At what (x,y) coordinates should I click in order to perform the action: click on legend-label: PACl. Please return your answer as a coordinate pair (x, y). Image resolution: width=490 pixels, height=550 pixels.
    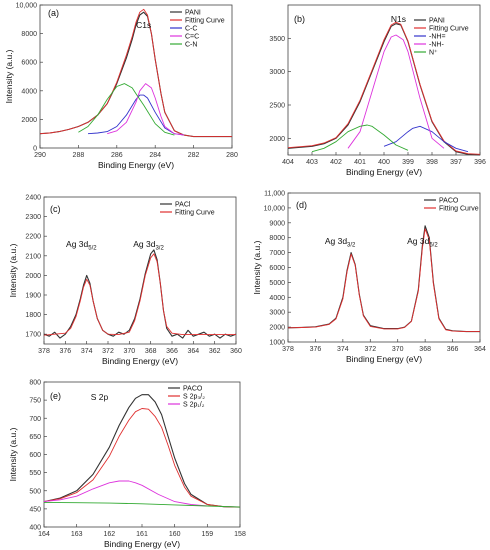
    Looking at the image, I should click on (183, 205).